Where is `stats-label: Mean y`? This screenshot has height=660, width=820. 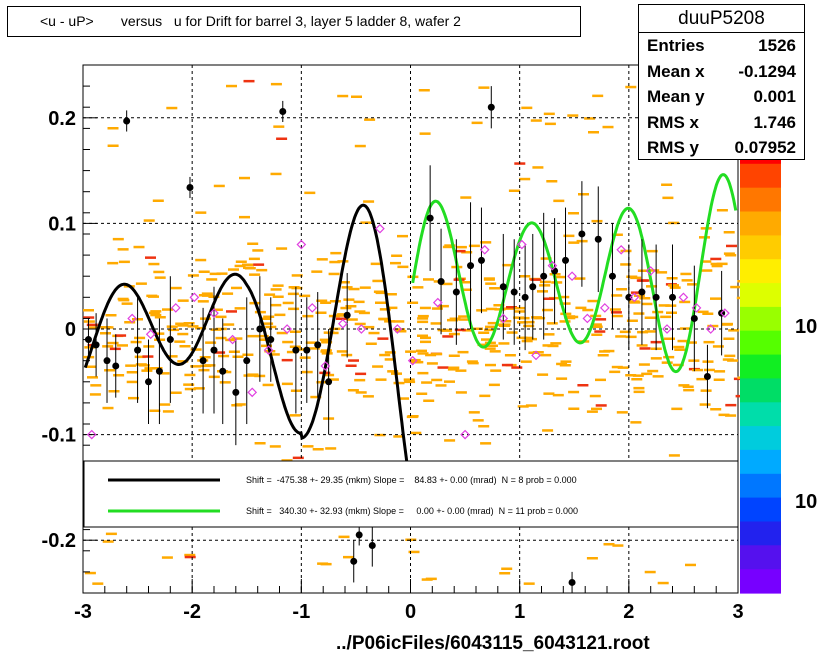
stats-label: Mean y is located at coordinates (676, 96).